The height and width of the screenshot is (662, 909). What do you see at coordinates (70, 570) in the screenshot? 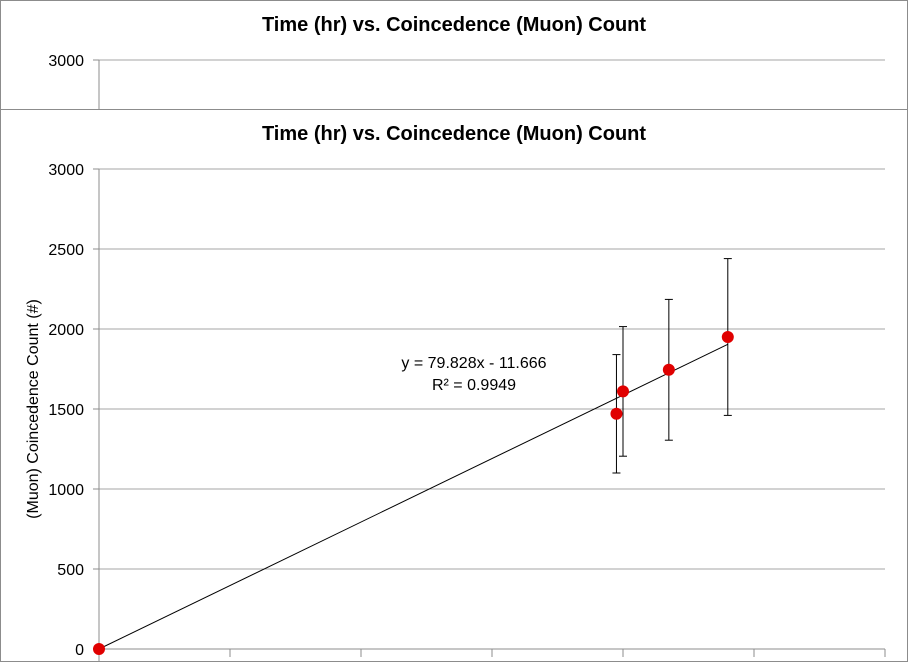
I see `y-tick-label: 500` at bounding box center [70, 570].